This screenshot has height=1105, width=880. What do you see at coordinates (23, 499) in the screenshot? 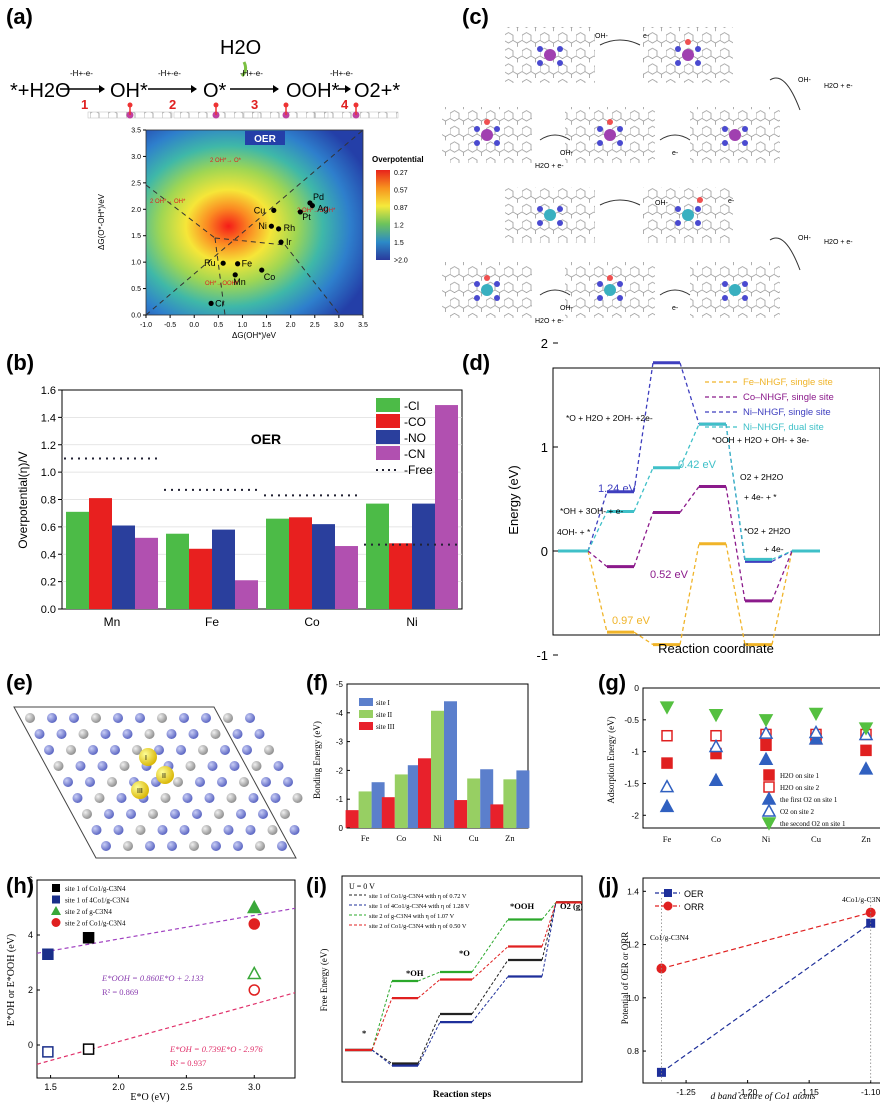
I see `plot-b-ylabel: Overpotential(η)/V` at bounding box center [23, 499].